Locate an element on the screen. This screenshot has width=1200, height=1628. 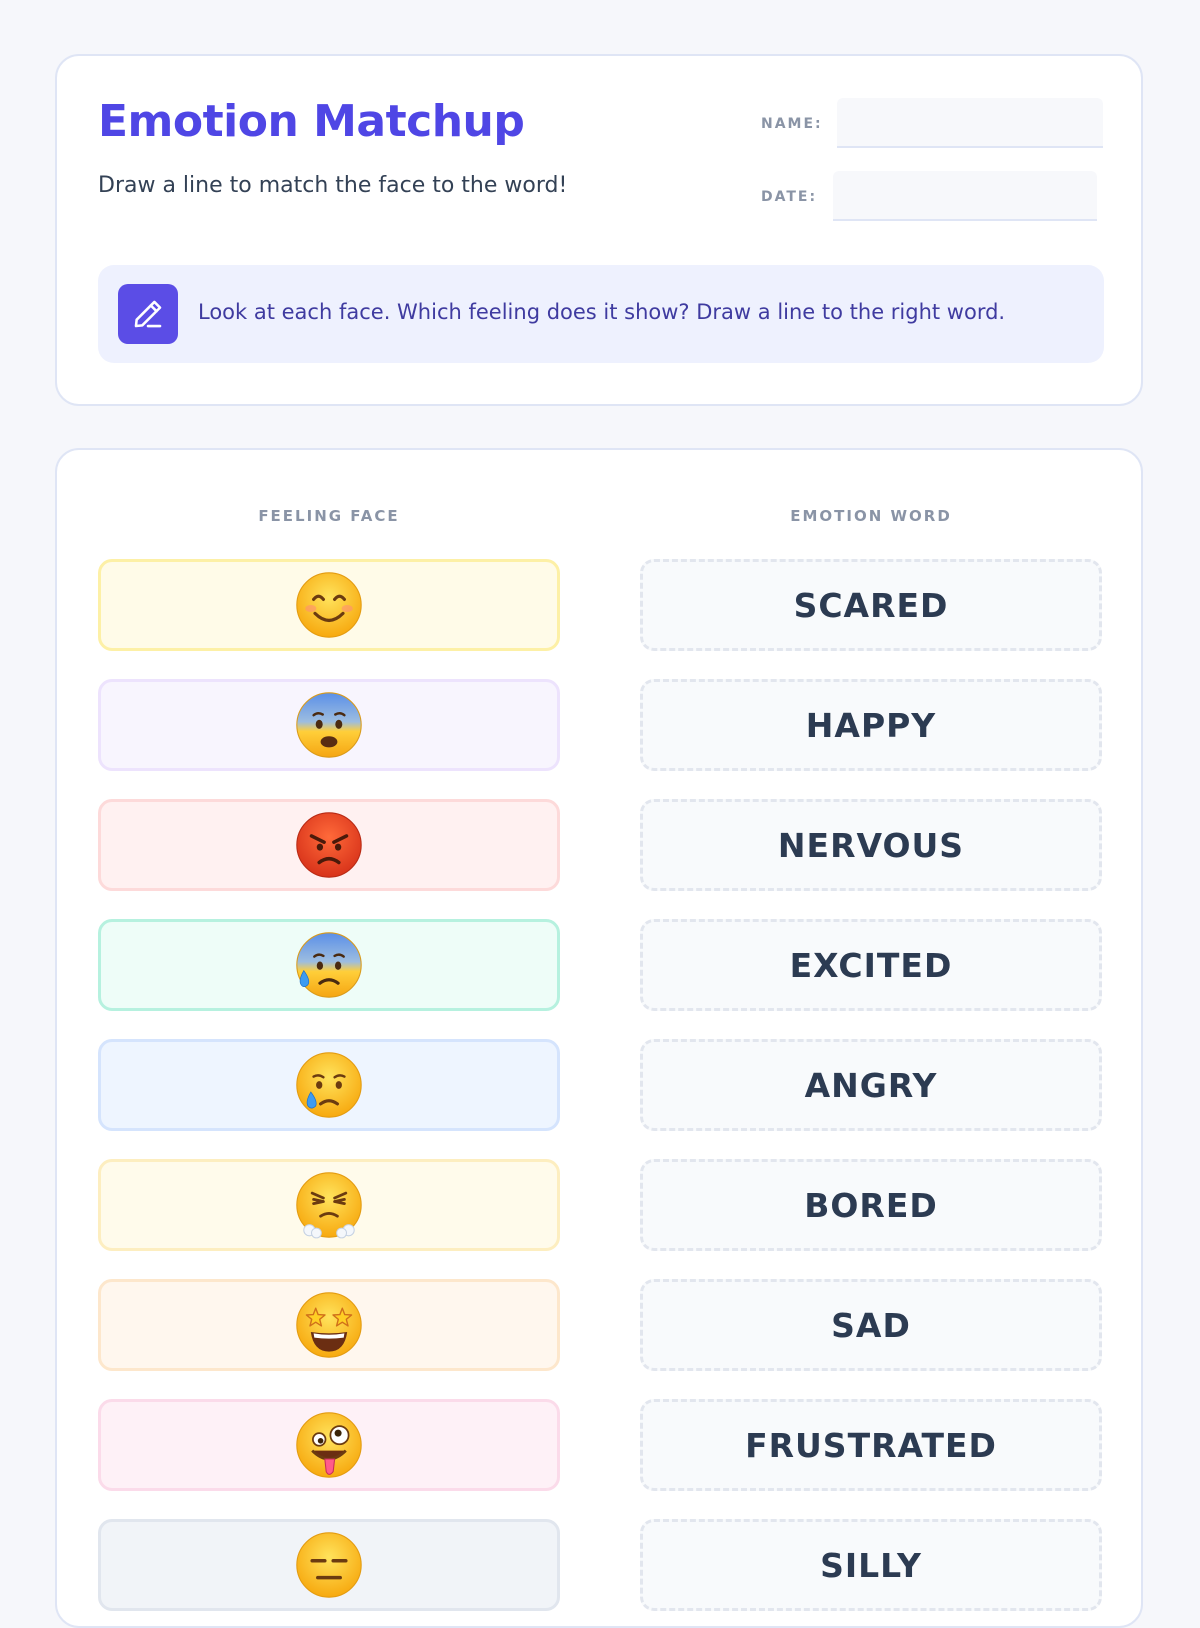
word-option-scared: SCARED is located at coordinates (871, 605).